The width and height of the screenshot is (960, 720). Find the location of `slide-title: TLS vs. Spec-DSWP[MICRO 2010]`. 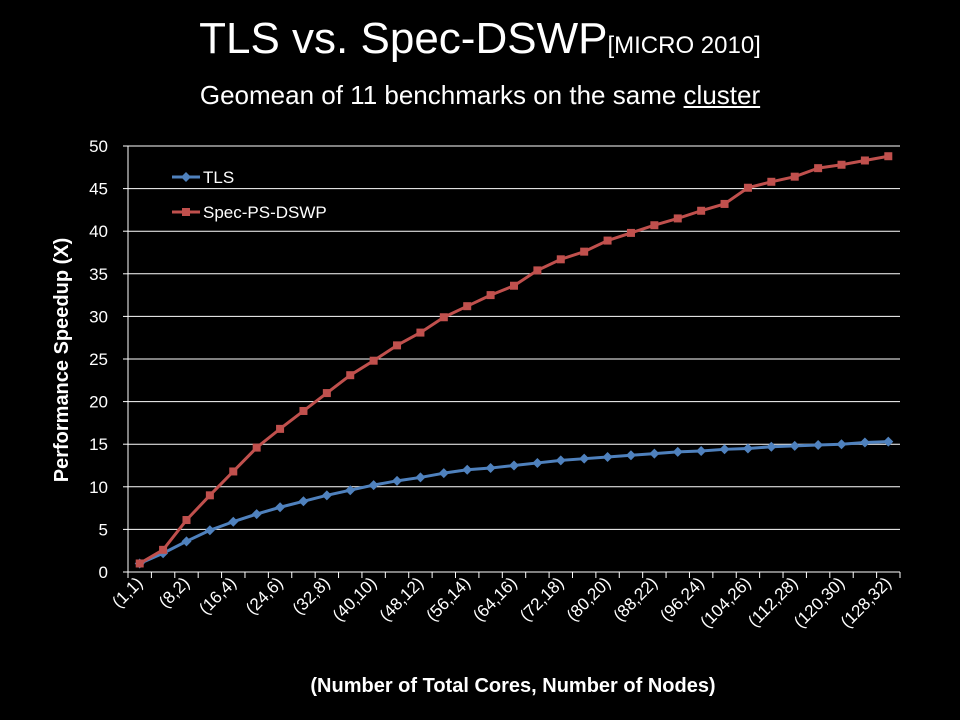

slide-title: TLS vs. Spec-DSWP[MICRO 2010] is located at coordinates (480, 39).